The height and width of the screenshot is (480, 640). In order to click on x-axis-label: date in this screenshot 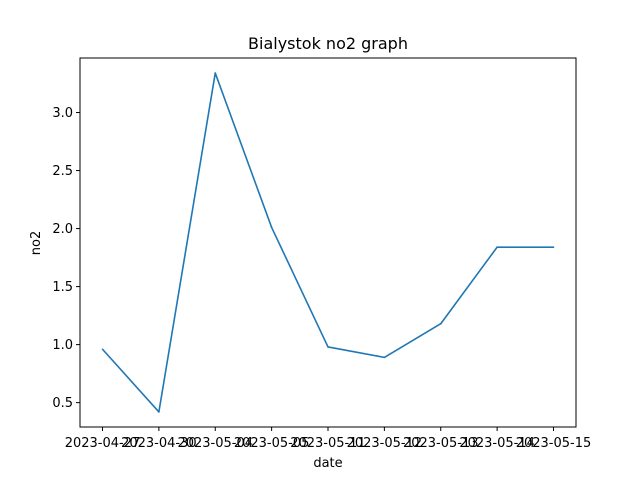, I will do `click(327, 463)`.